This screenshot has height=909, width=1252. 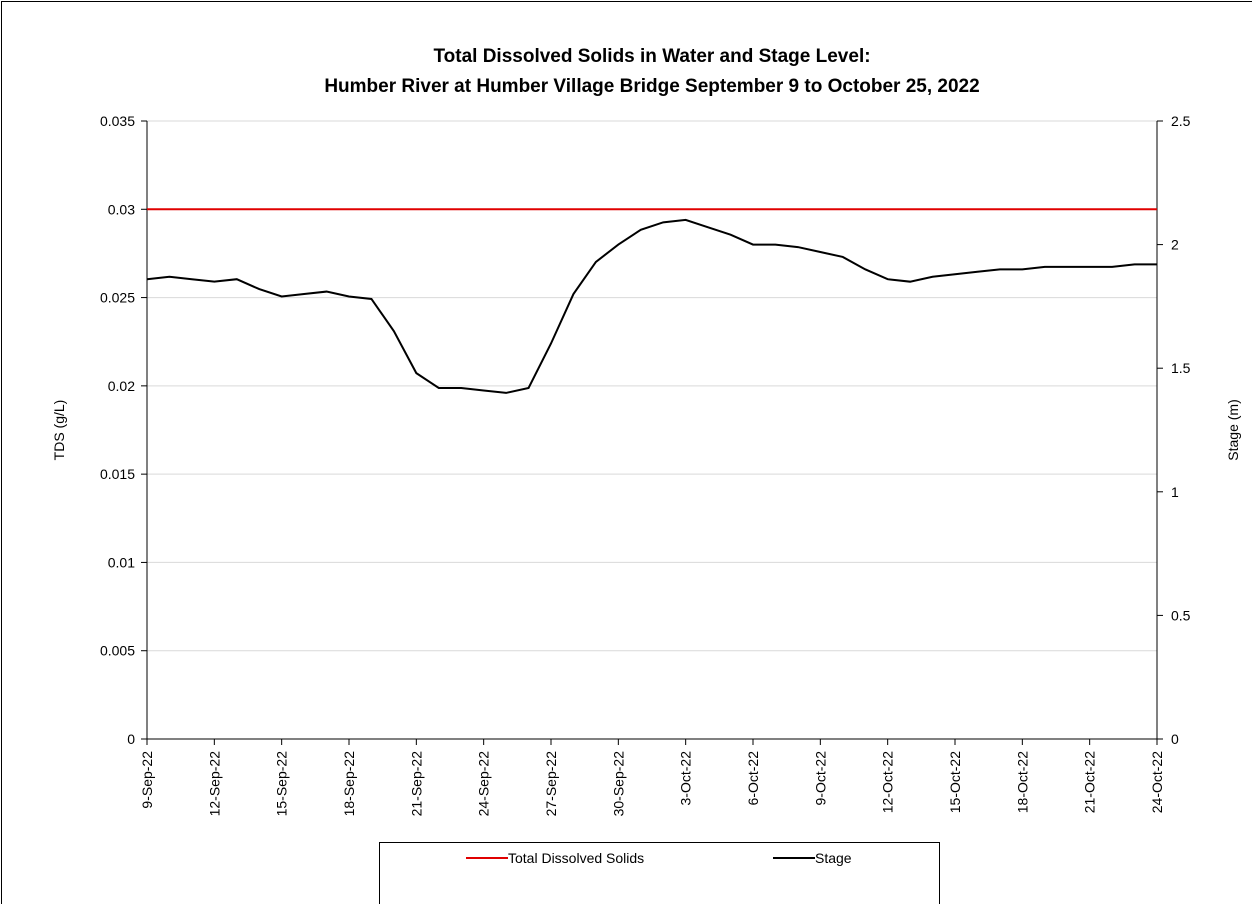 I want to click on y-tick-label: 0.035, so click(x=117, y=121).